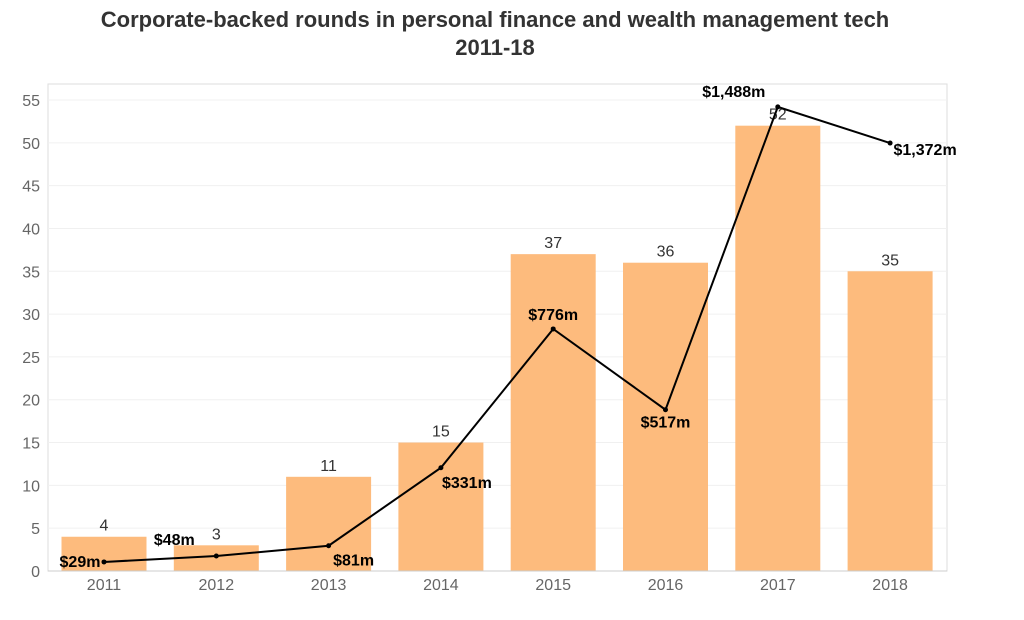 The image size is (1024, 620). Describe the element at coordinates (890, 585) in the screenshot. I see `x-tick-label: 2018` at that location.